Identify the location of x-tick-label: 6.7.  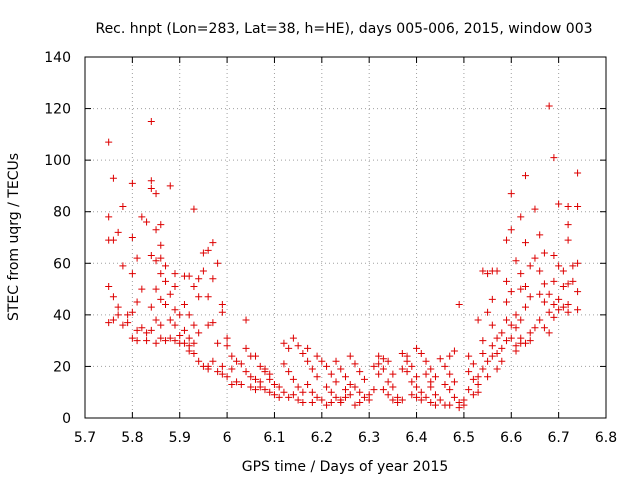
(559, 438).